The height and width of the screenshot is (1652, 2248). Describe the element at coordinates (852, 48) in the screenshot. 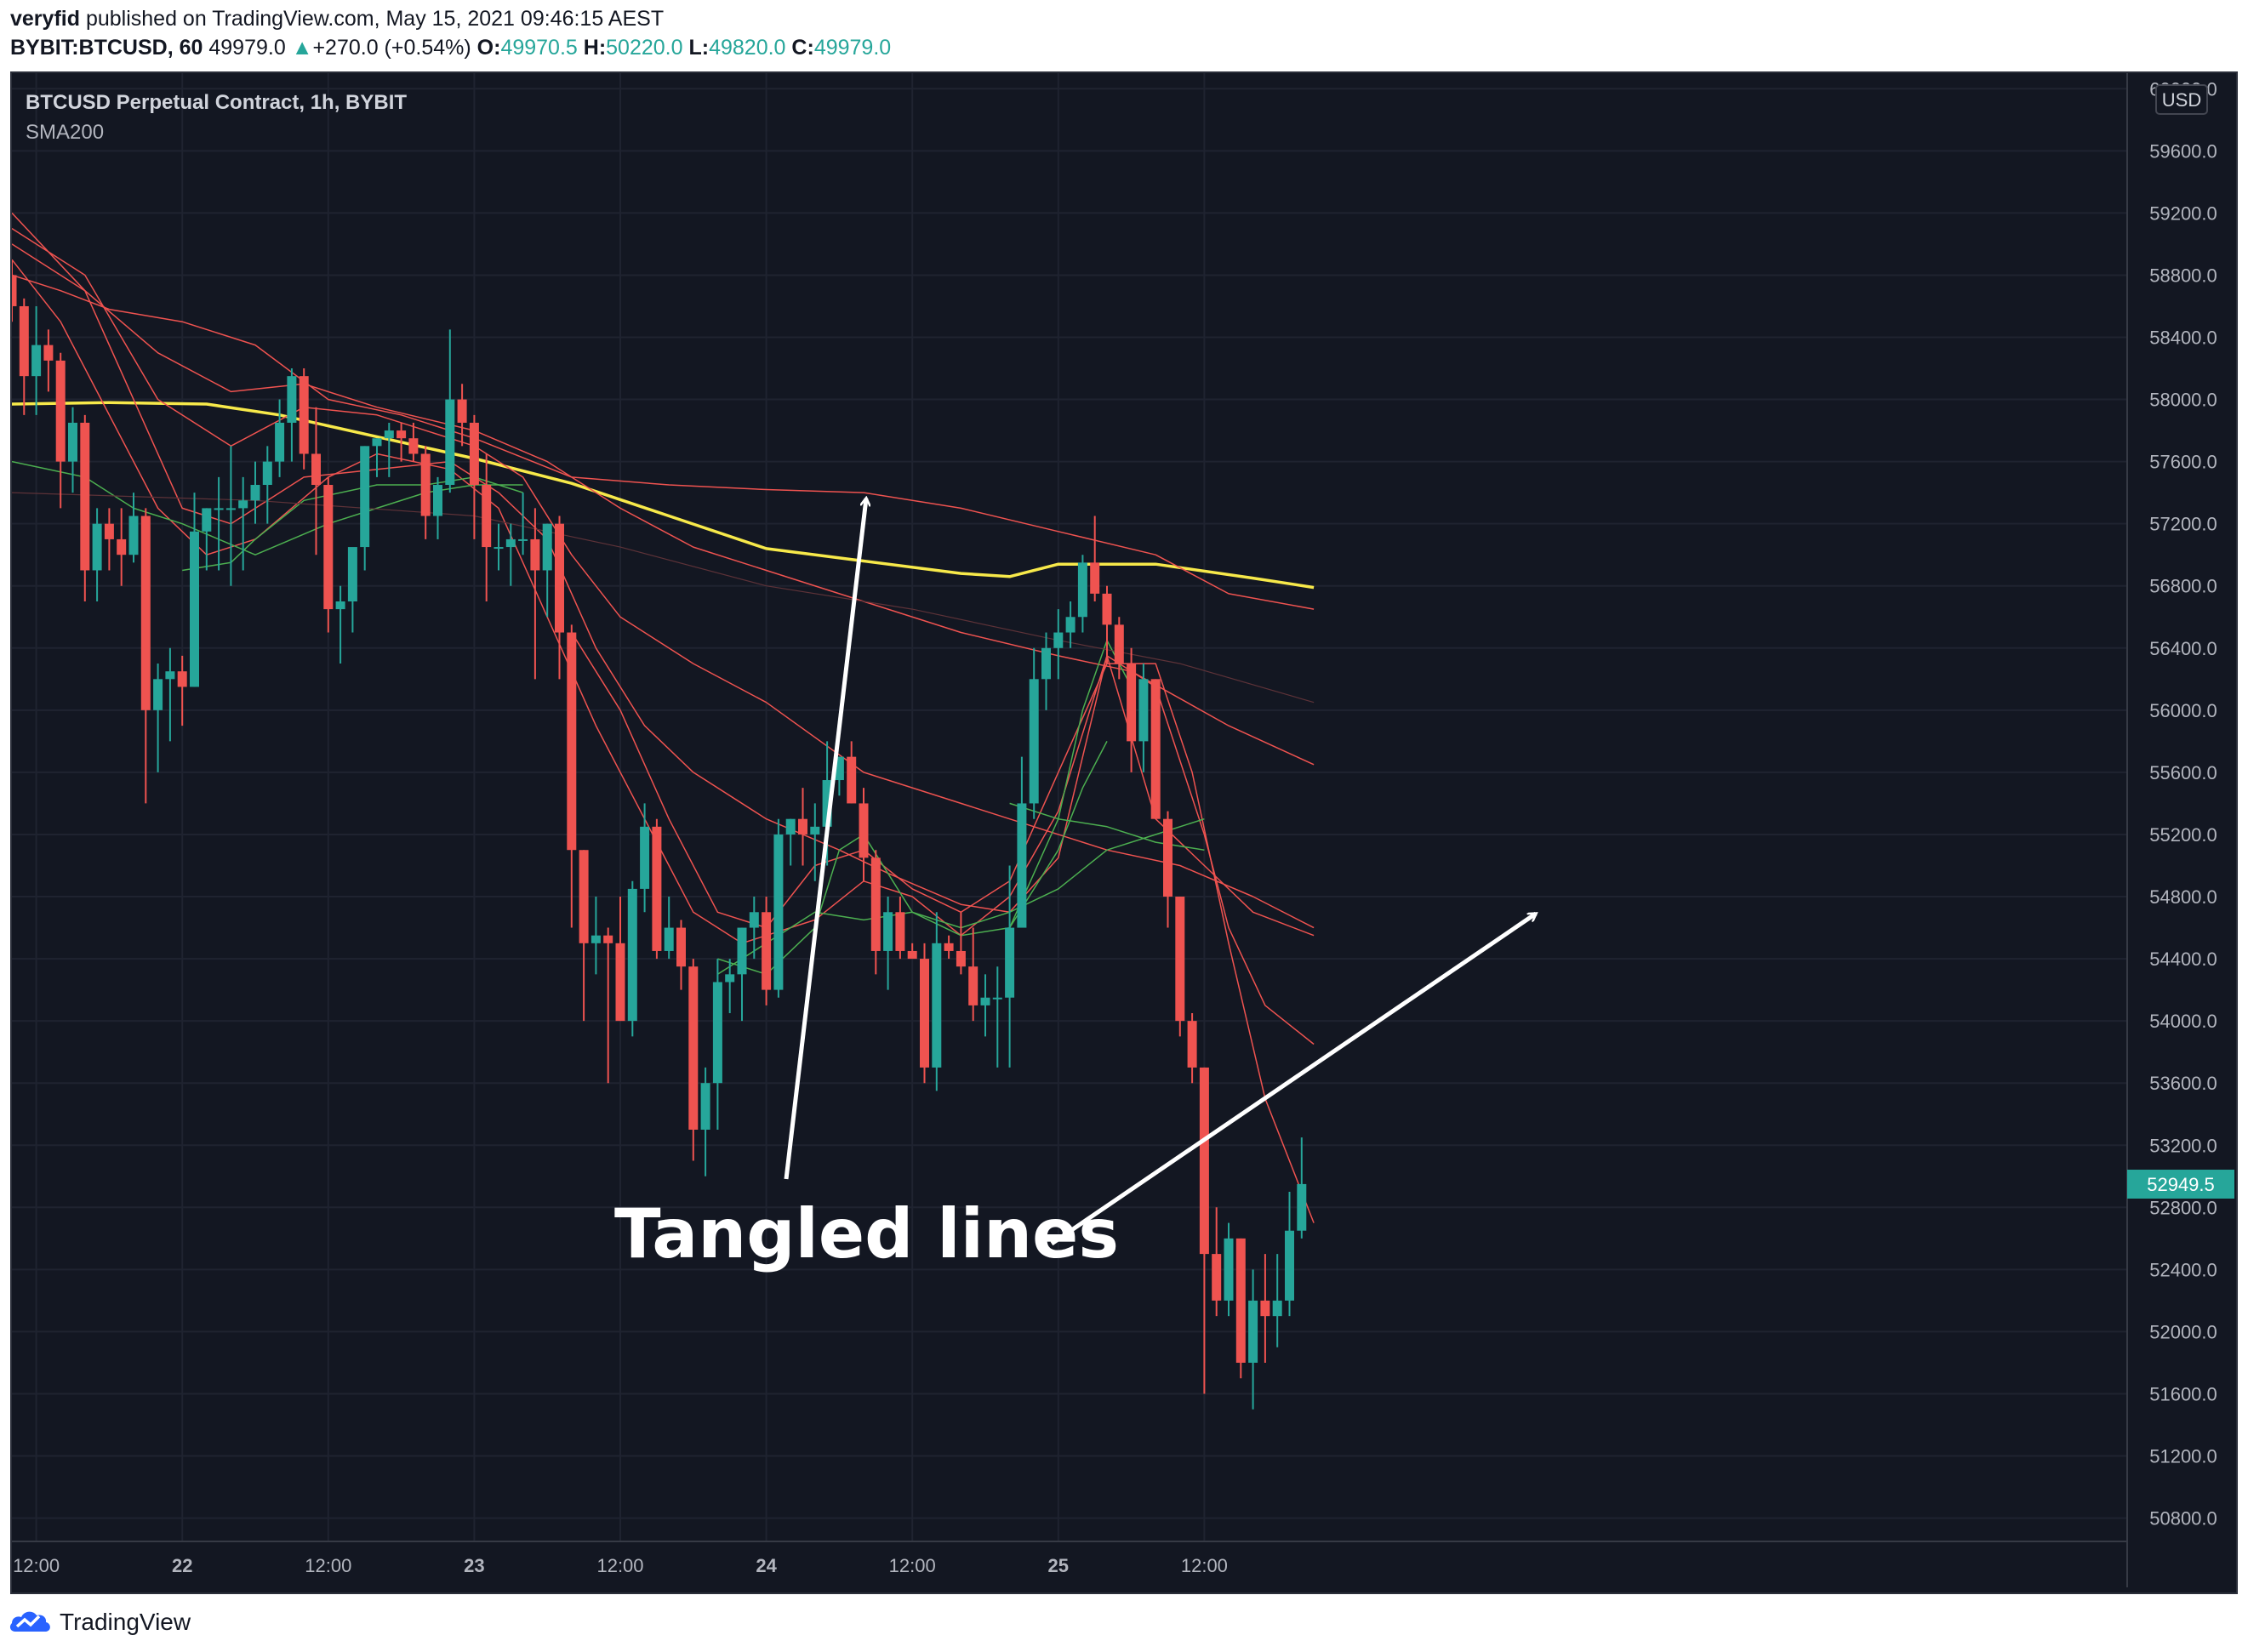

I see `close-value: 49979.0` at that location.